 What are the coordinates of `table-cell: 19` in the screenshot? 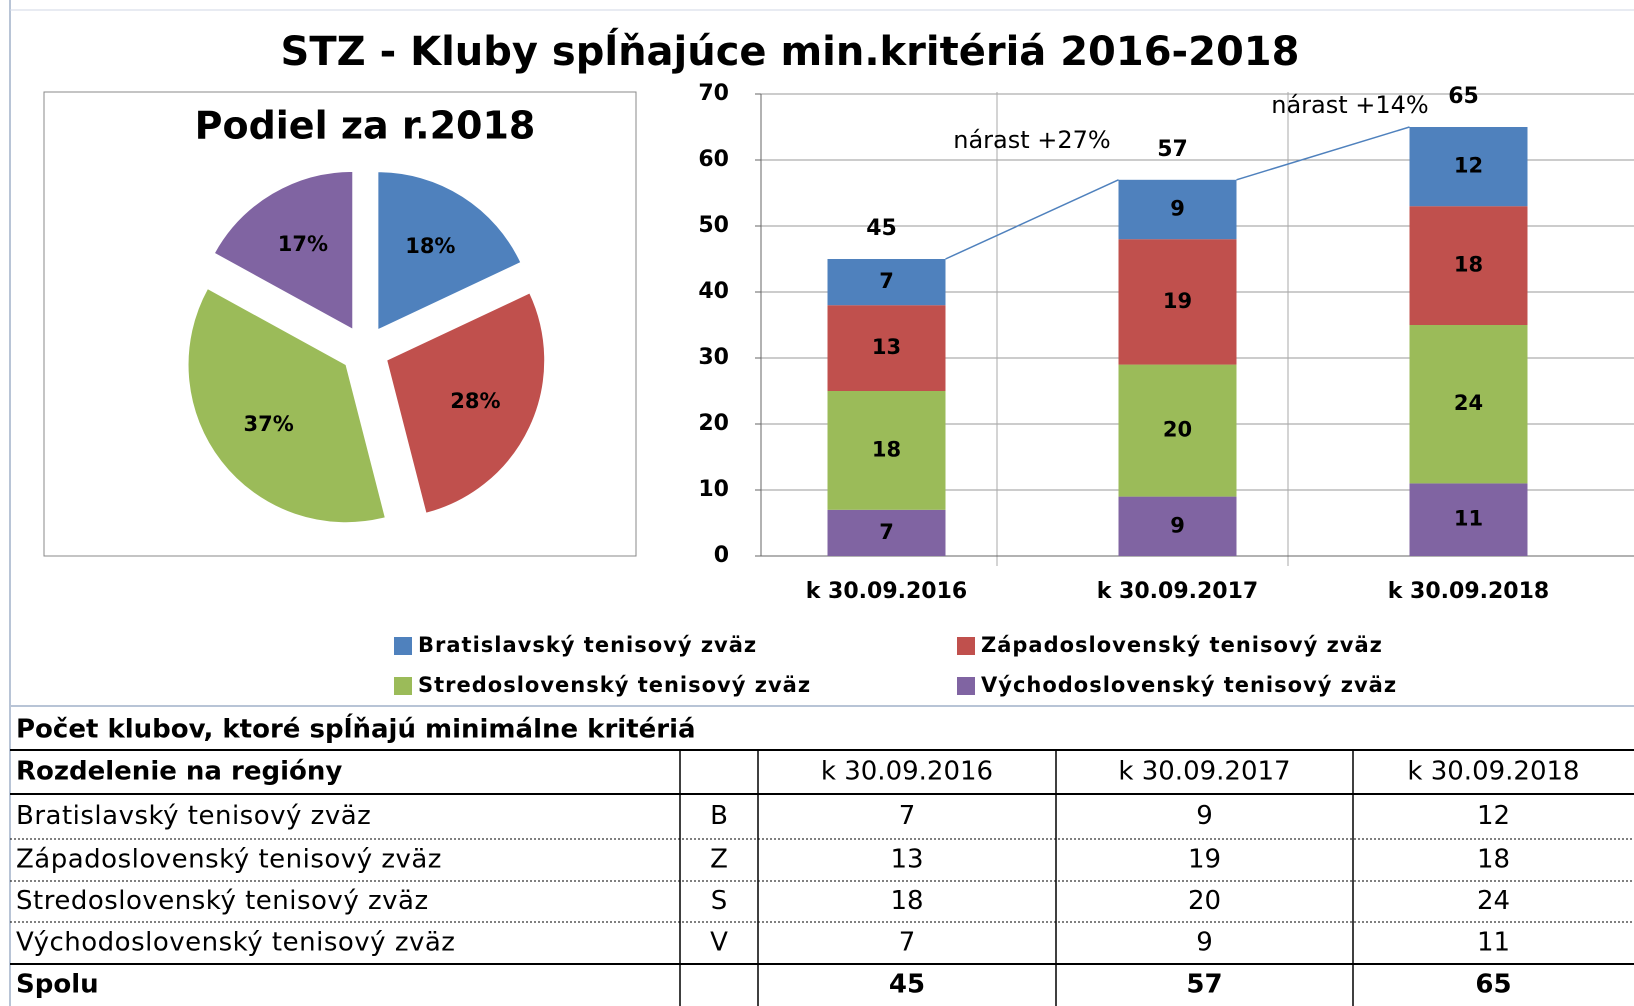 It's located at (1204, 860).